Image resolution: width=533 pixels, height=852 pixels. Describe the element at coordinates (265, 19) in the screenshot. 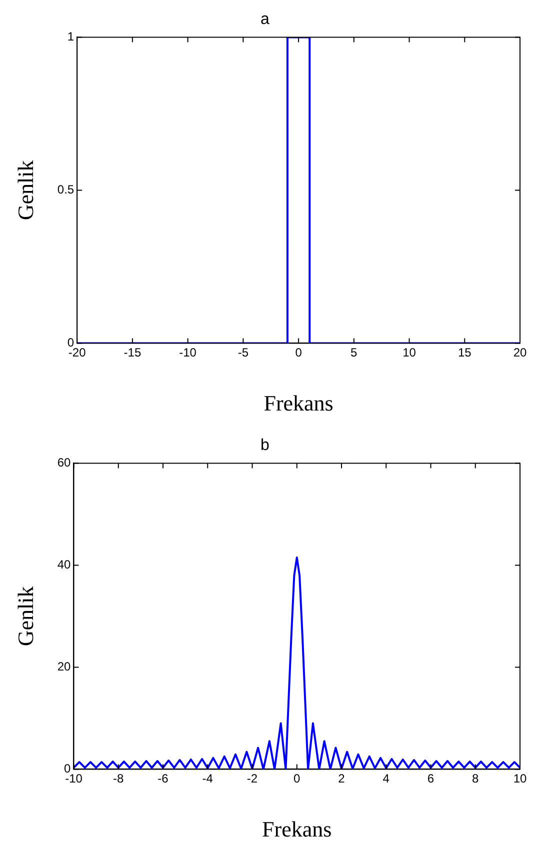

I see `chart-title: a` at that location.